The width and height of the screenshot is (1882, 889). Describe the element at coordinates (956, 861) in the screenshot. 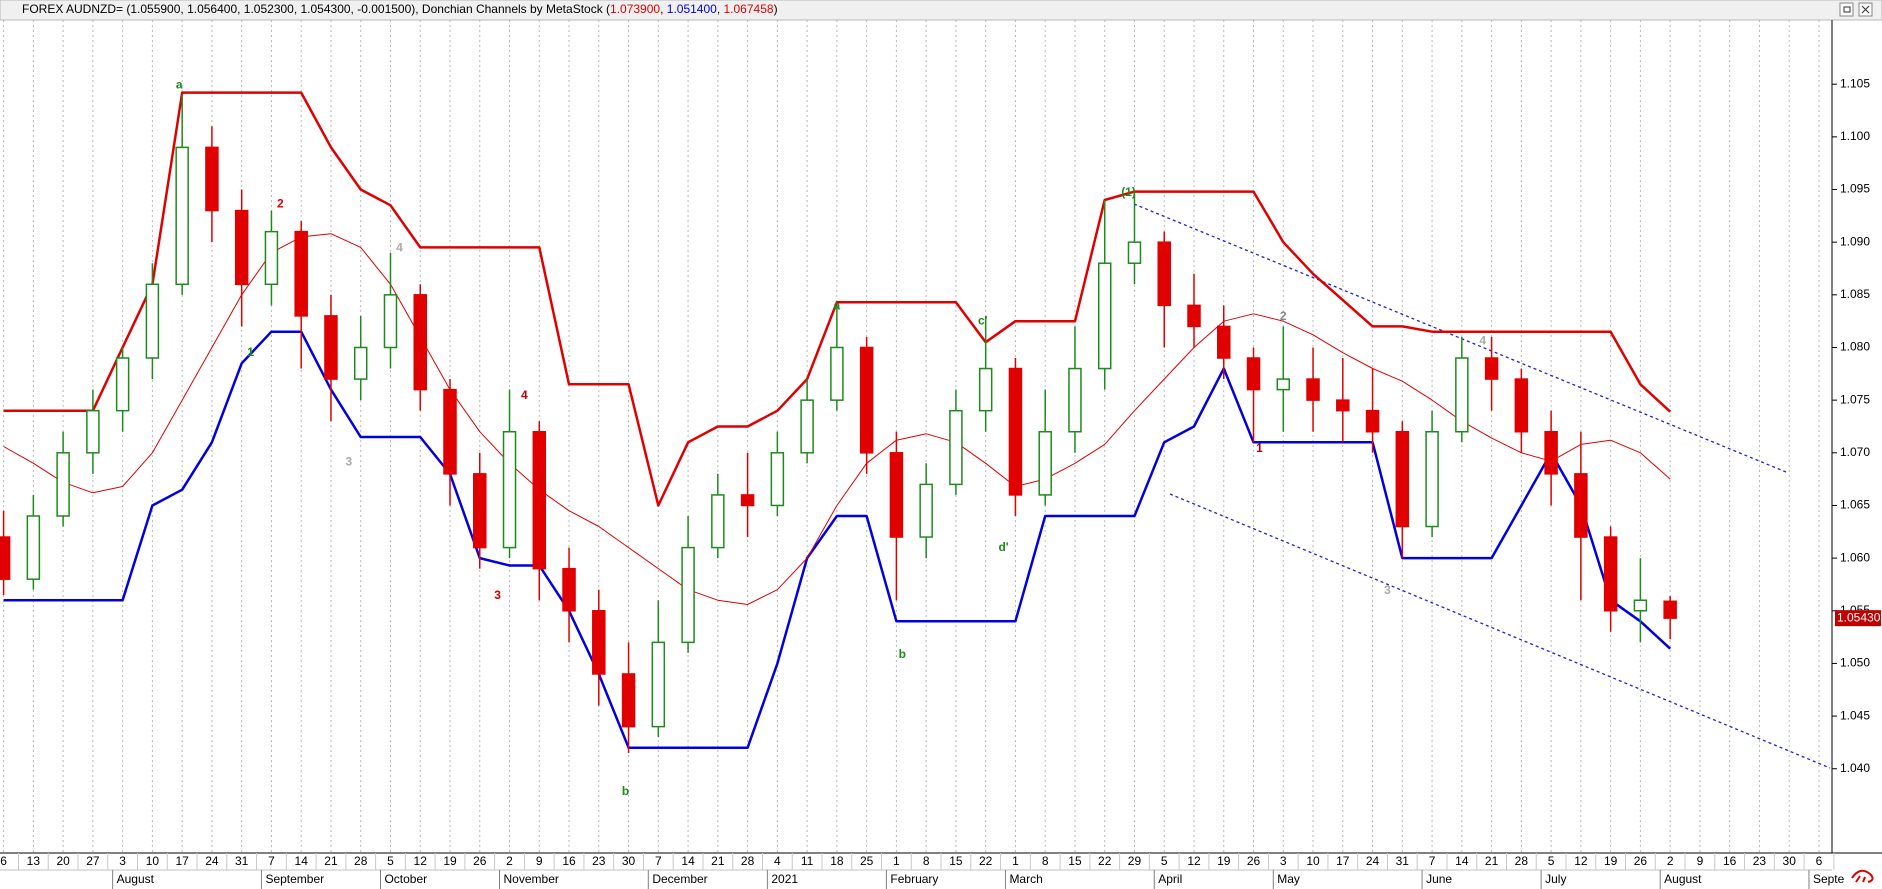

I see `x-tick-label: 15` at that location.